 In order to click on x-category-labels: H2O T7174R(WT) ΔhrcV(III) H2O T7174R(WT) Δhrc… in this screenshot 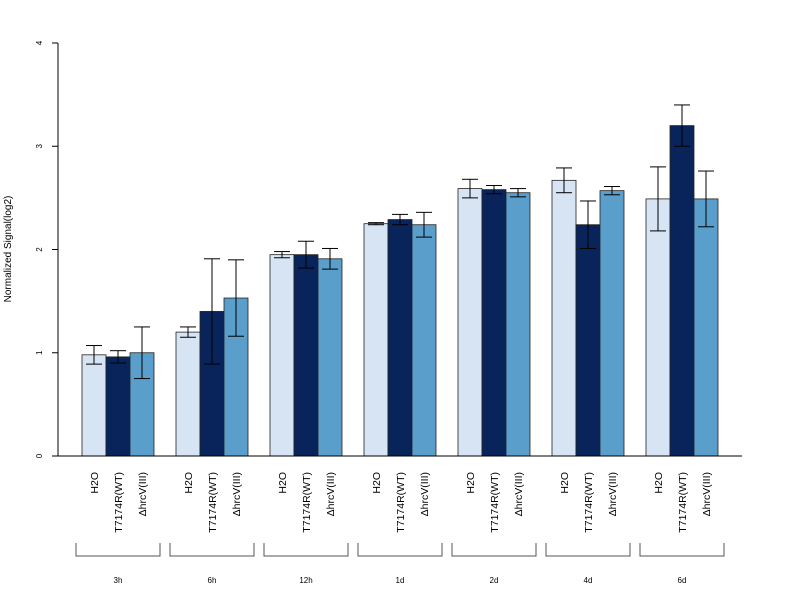, I will do `click(401, 502)`.